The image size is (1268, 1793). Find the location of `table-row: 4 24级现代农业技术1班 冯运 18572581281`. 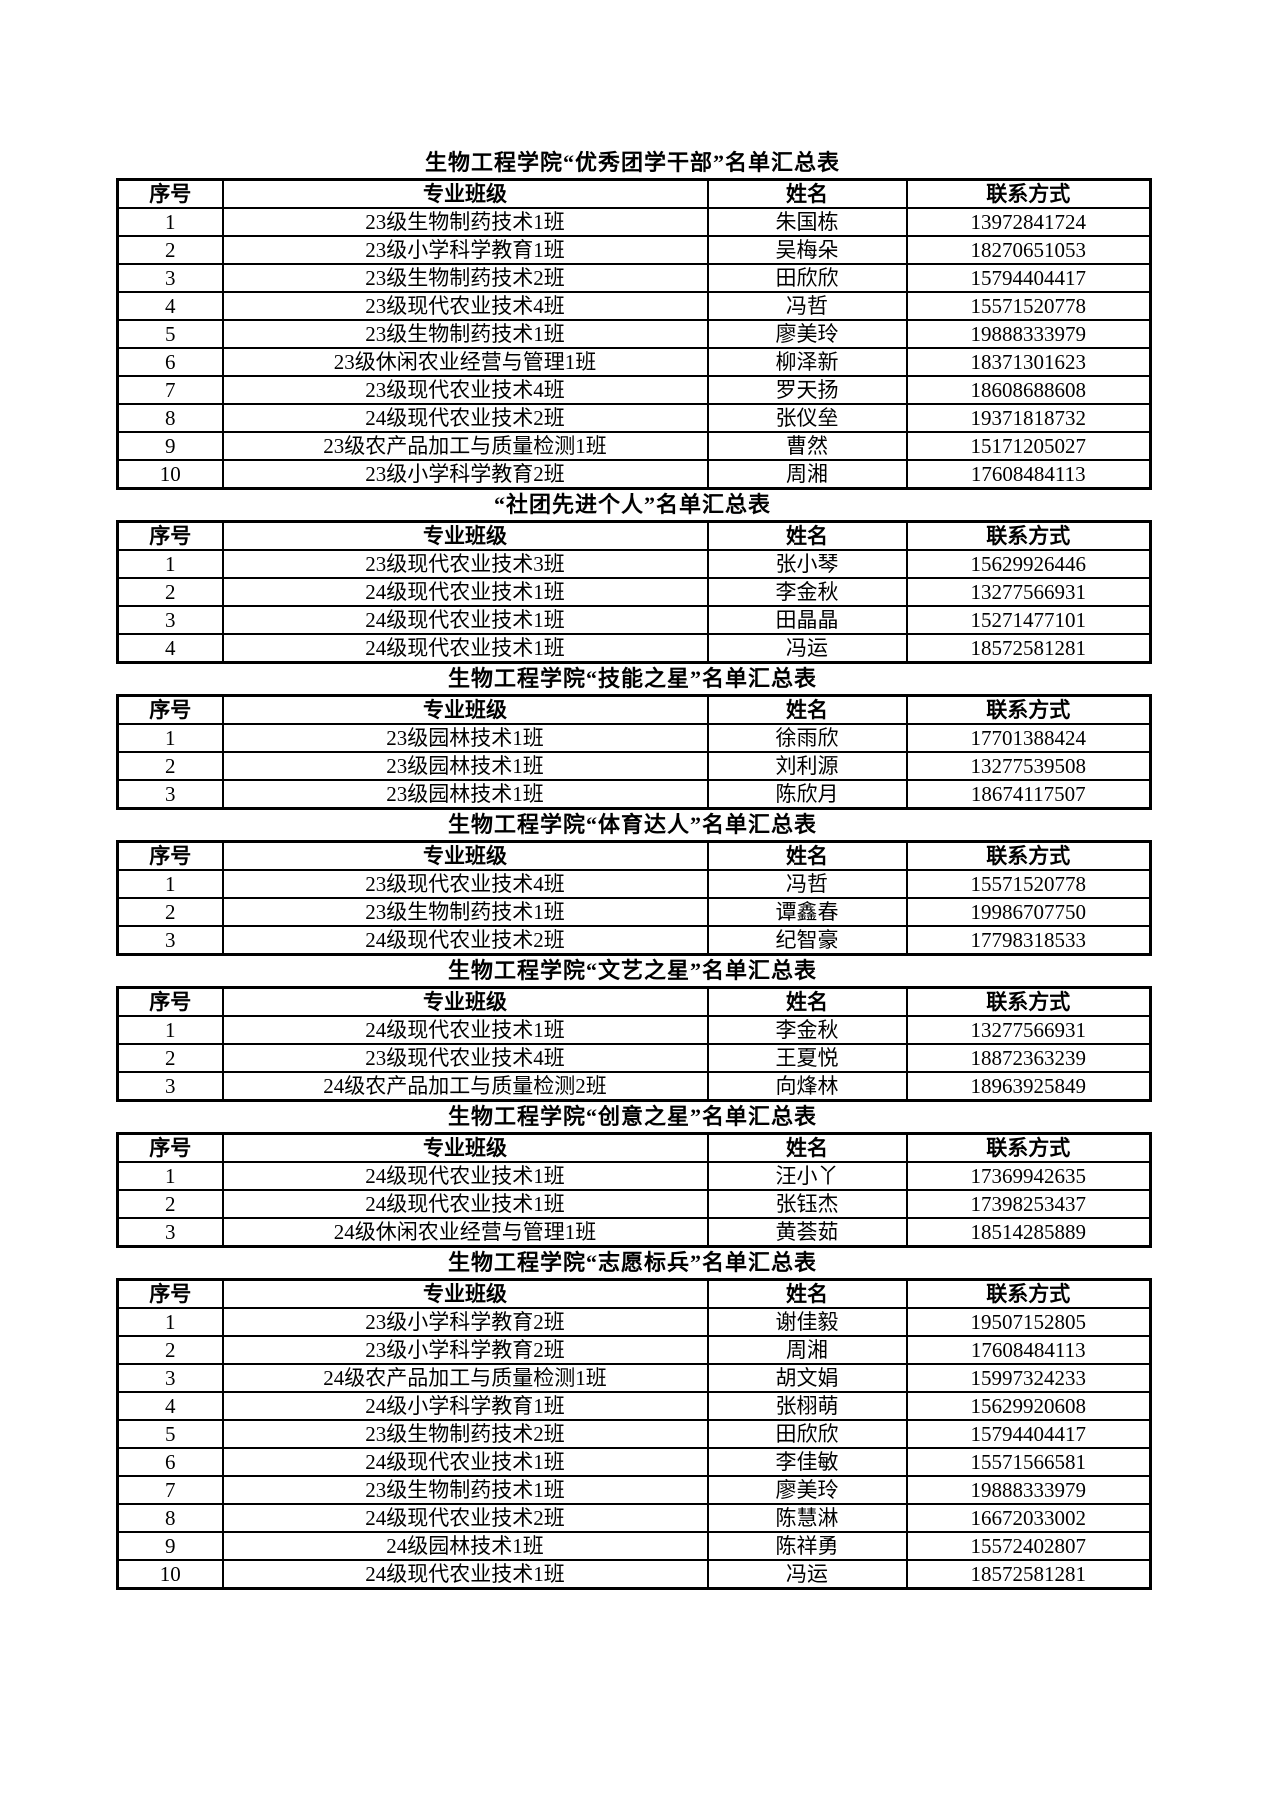

table-row: 4 24级现代农业技术1班 冯运 18572581281 is located at coordinates (634, 648).